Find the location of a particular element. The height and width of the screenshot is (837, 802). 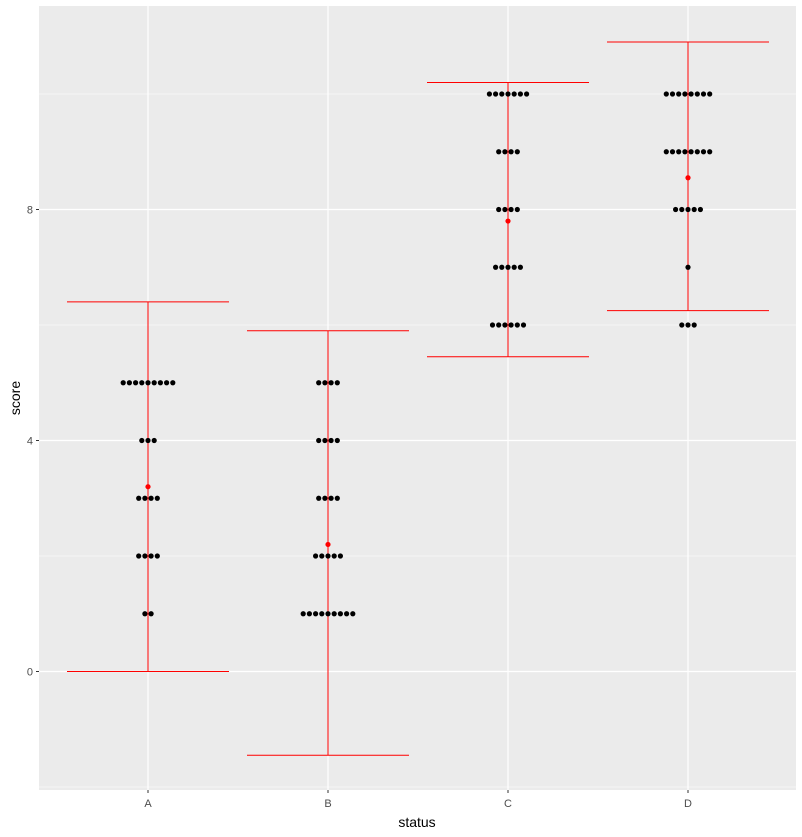

x-axis-title: status is located at coordinates (416, 822).